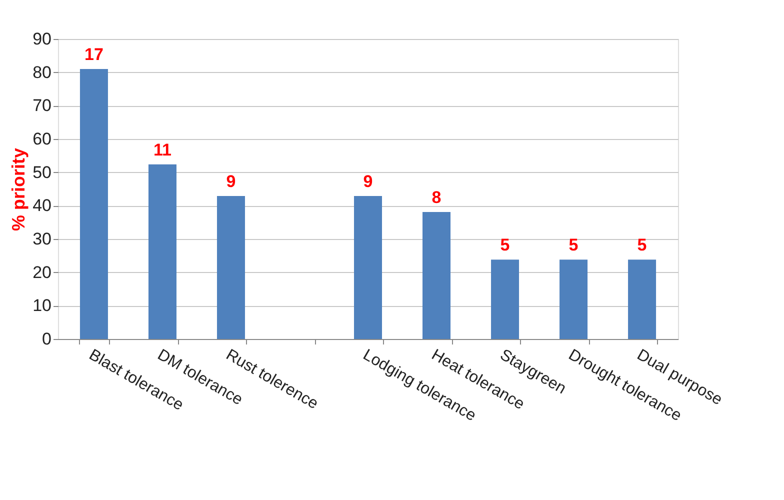  I want to click on y-tick-label: 90, so click(42, 39).